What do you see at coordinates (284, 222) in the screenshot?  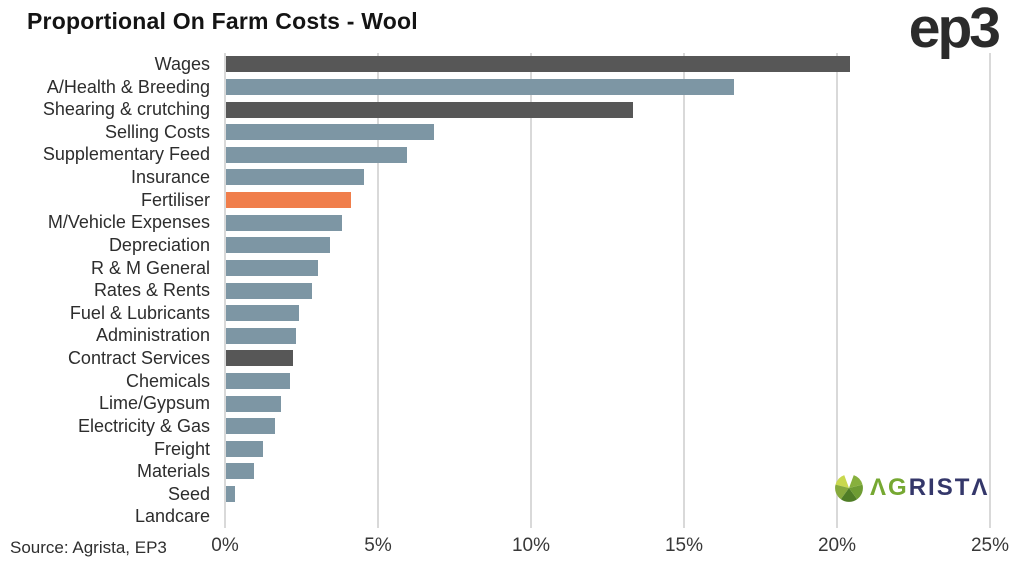 I see `bar-m-vehicle-expenses` at bounding box center [284, 222].